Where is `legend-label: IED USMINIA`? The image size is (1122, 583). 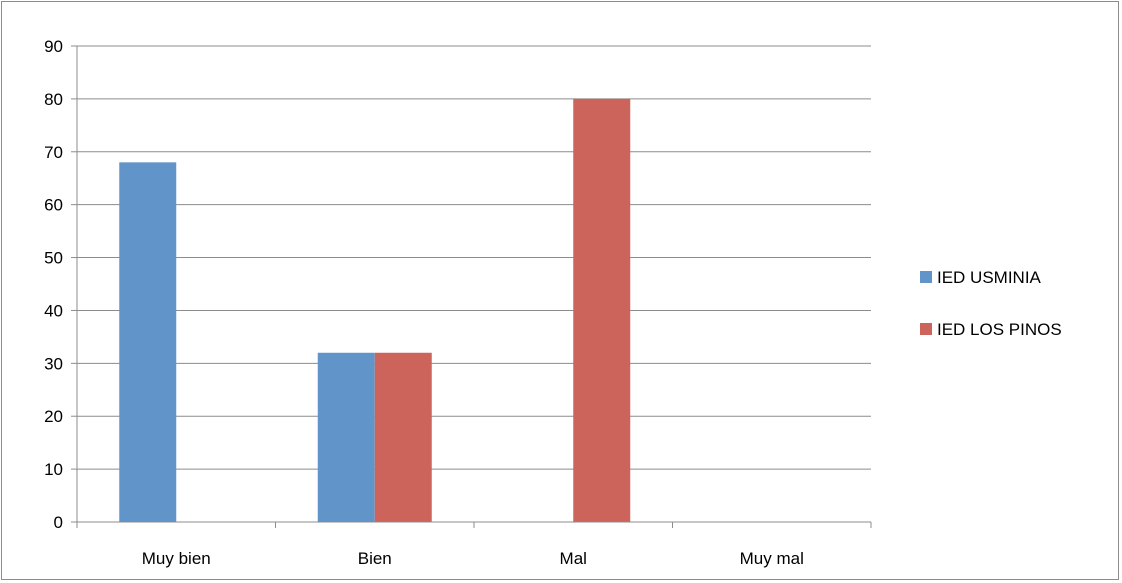
legend-label: IED USMINIA is located at coordinates (989, 277).